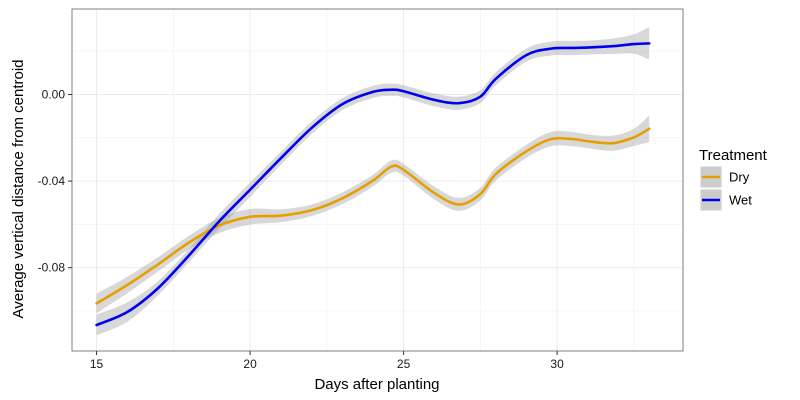 The width and height of the screenshot is (800, 400). I want to click on legend-item-wet: Wet, so click(725, 200).